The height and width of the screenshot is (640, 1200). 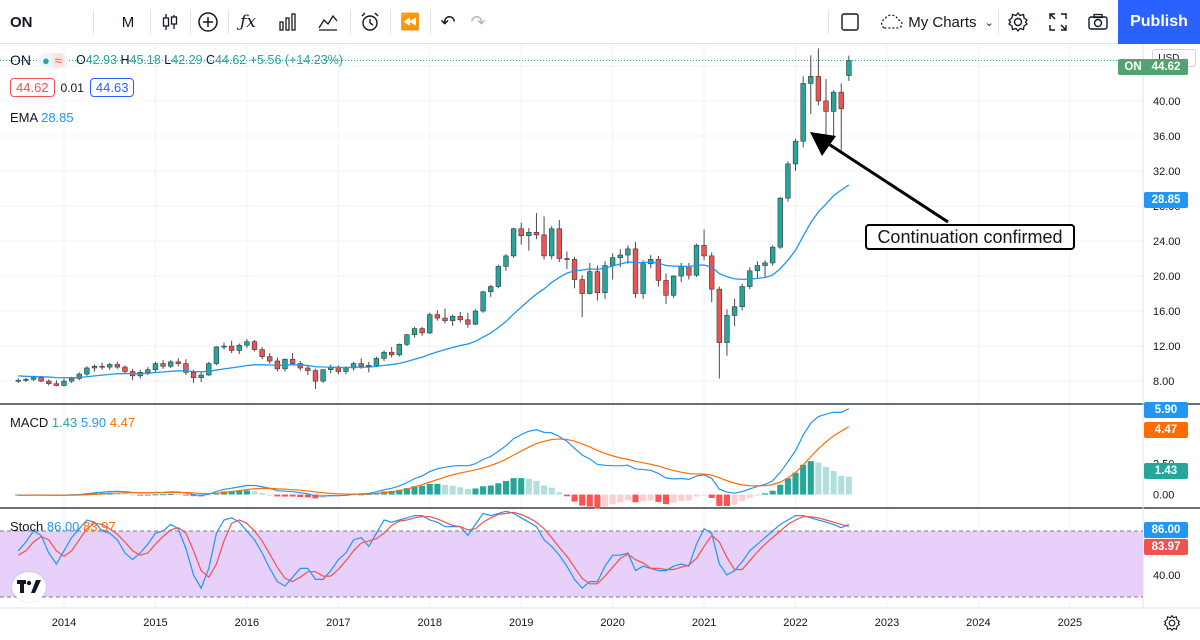 I want to click on scale-settings-gear-icon, so click(x=1172, y=623).